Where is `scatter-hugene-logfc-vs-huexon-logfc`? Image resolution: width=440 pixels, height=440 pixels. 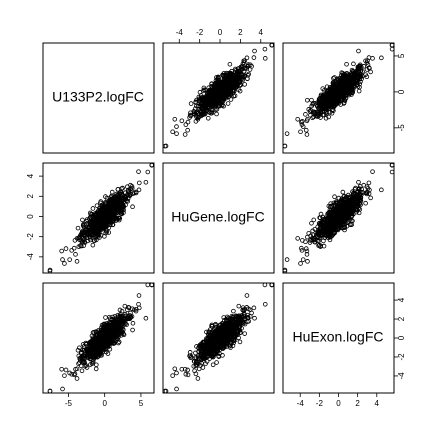
scatter-hugene-logfc-vs-huexon-logfc is located at coordinates (218, 338).